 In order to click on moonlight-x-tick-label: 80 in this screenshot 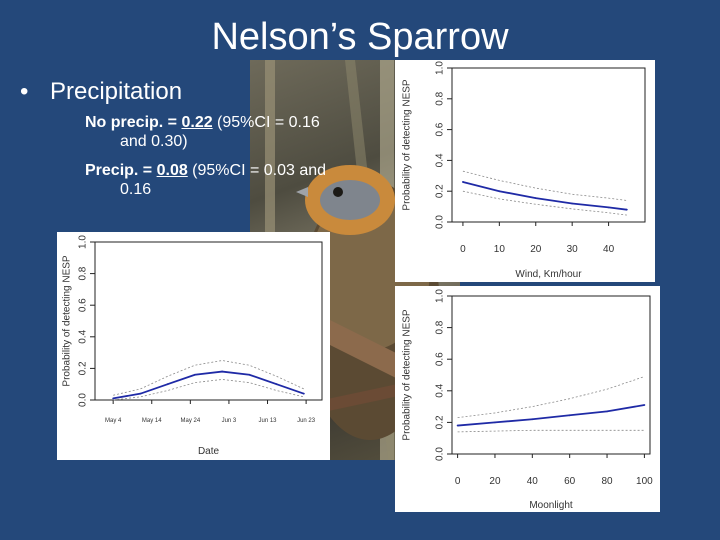, I will do `click(607, 481)`.